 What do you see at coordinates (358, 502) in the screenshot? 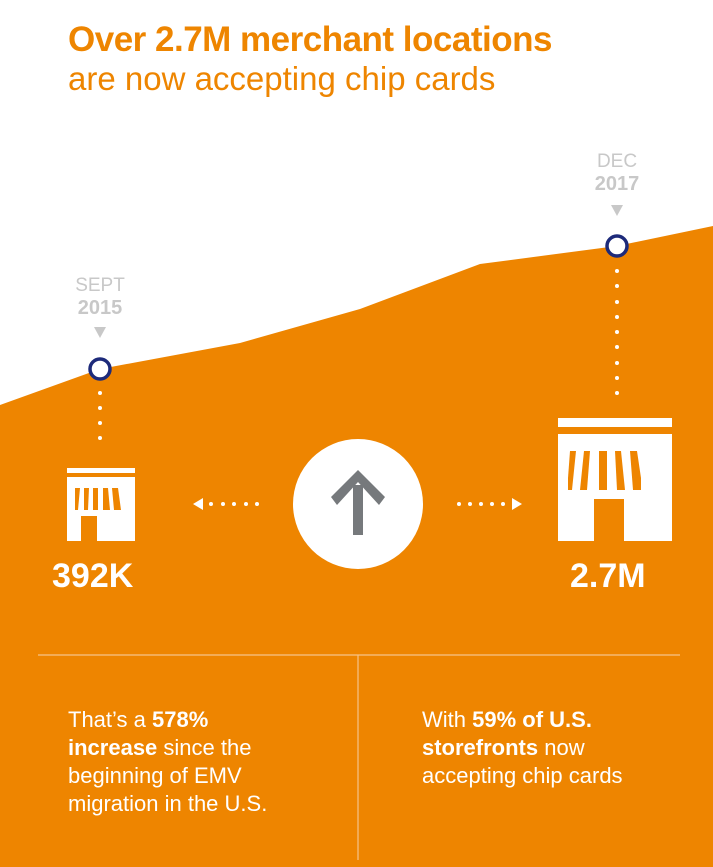
I see `up-arrow-icon` at bounding box center [358, 502].